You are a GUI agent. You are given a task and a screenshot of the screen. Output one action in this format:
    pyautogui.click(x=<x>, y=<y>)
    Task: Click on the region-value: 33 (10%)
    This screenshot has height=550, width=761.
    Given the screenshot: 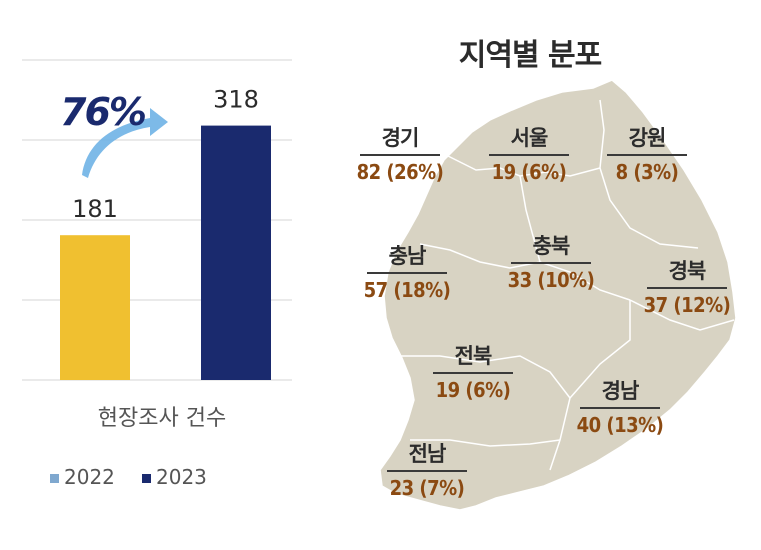 What is the action you would take?
    pyautogui.click(x=551, y=280)
    